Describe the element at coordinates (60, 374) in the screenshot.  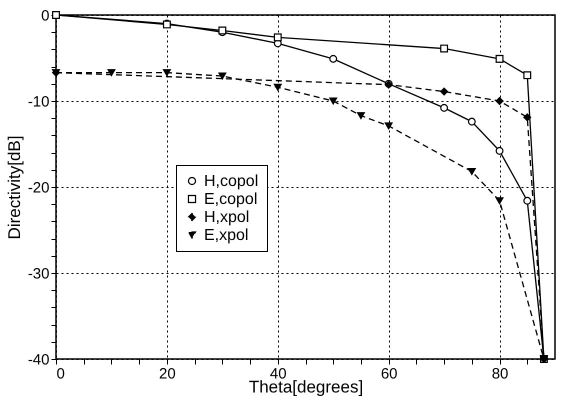
I see `x-tick-label: 0` at that location.